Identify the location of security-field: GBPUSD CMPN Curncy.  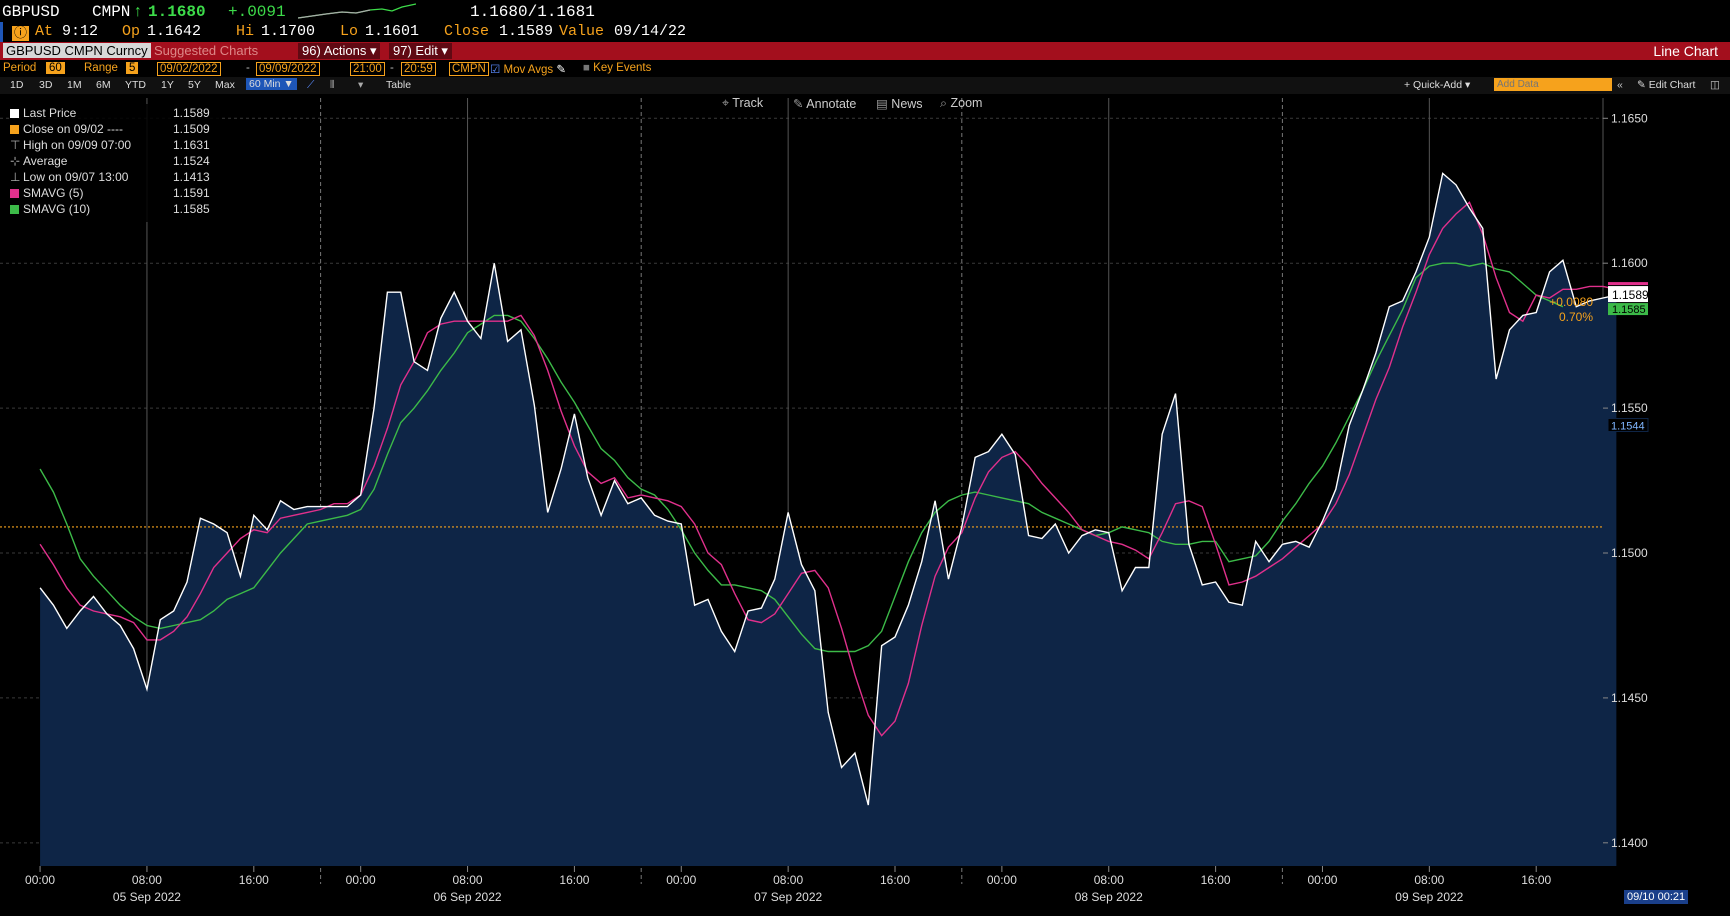
(77, 50).